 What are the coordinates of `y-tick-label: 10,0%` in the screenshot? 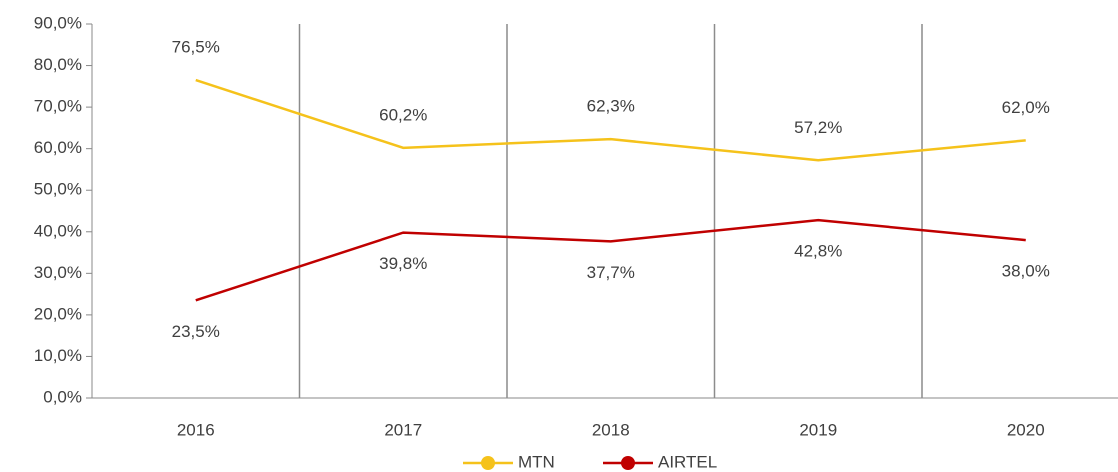 It's located at (58, 355).